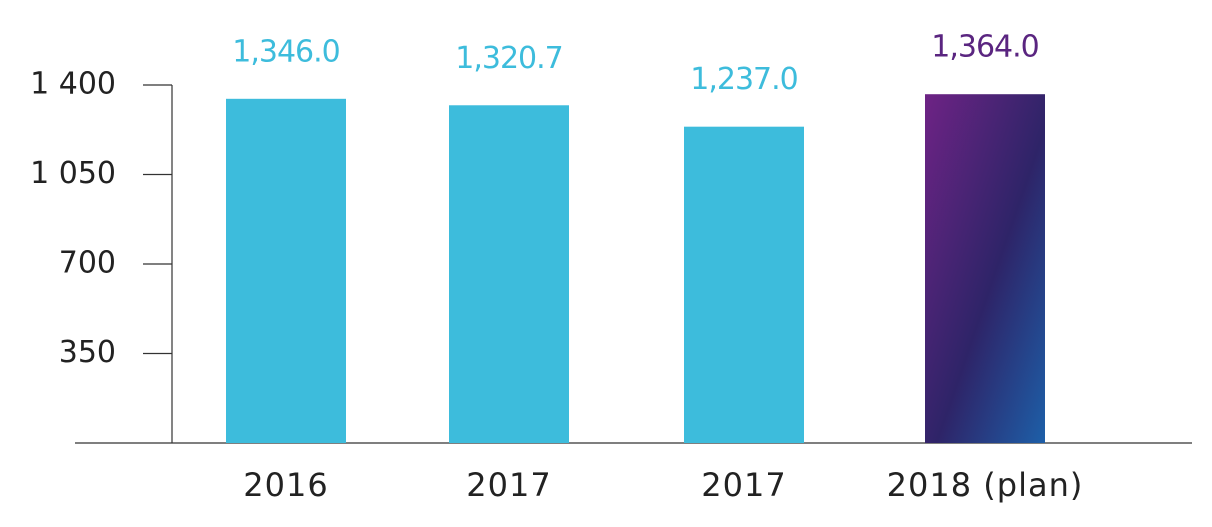 This screenshot has height=527, width=1212. Describe the element at coordinates (285, 485) in the screenshot. I see `x-tick-label: 2016` at that location.